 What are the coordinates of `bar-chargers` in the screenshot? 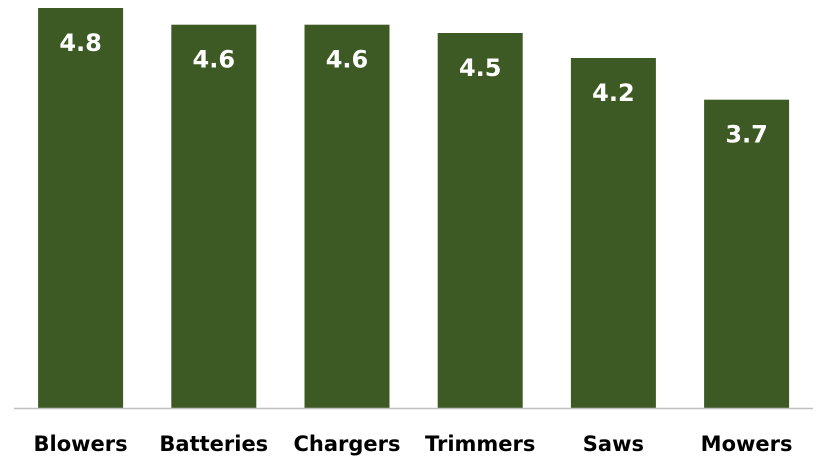 It's located at (347, 216).